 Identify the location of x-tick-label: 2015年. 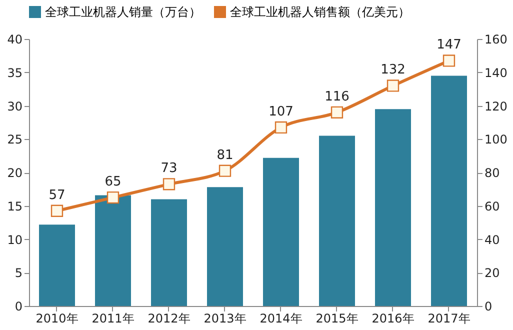
(337, 319).